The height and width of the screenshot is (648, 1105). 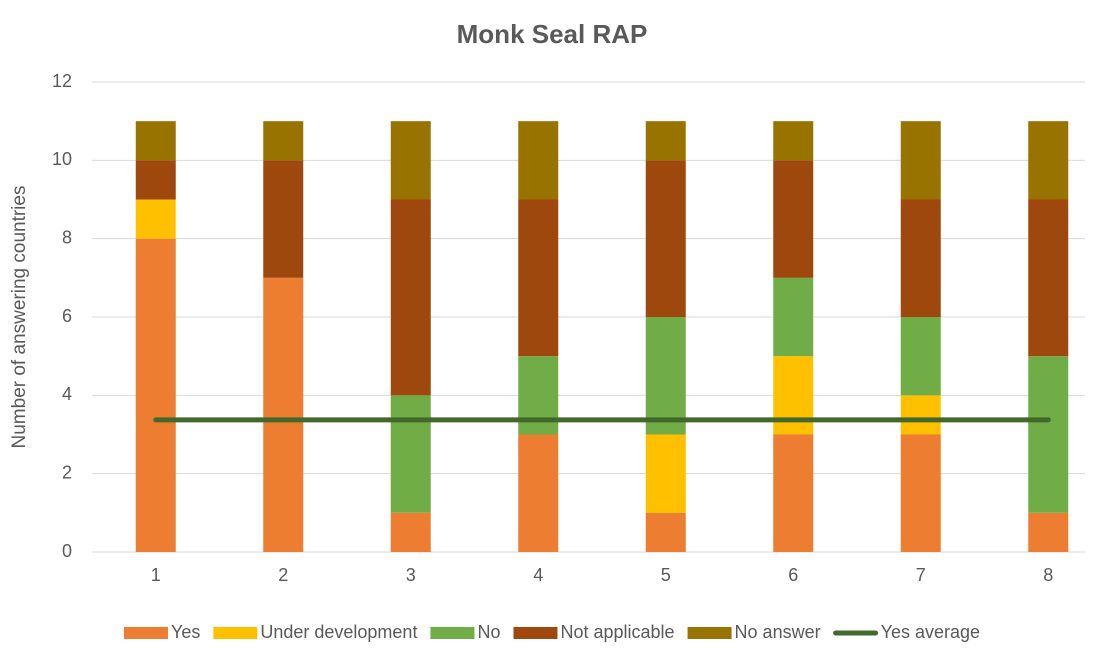 I want to click on legend-label: Yes, so click(x=185, y=632).